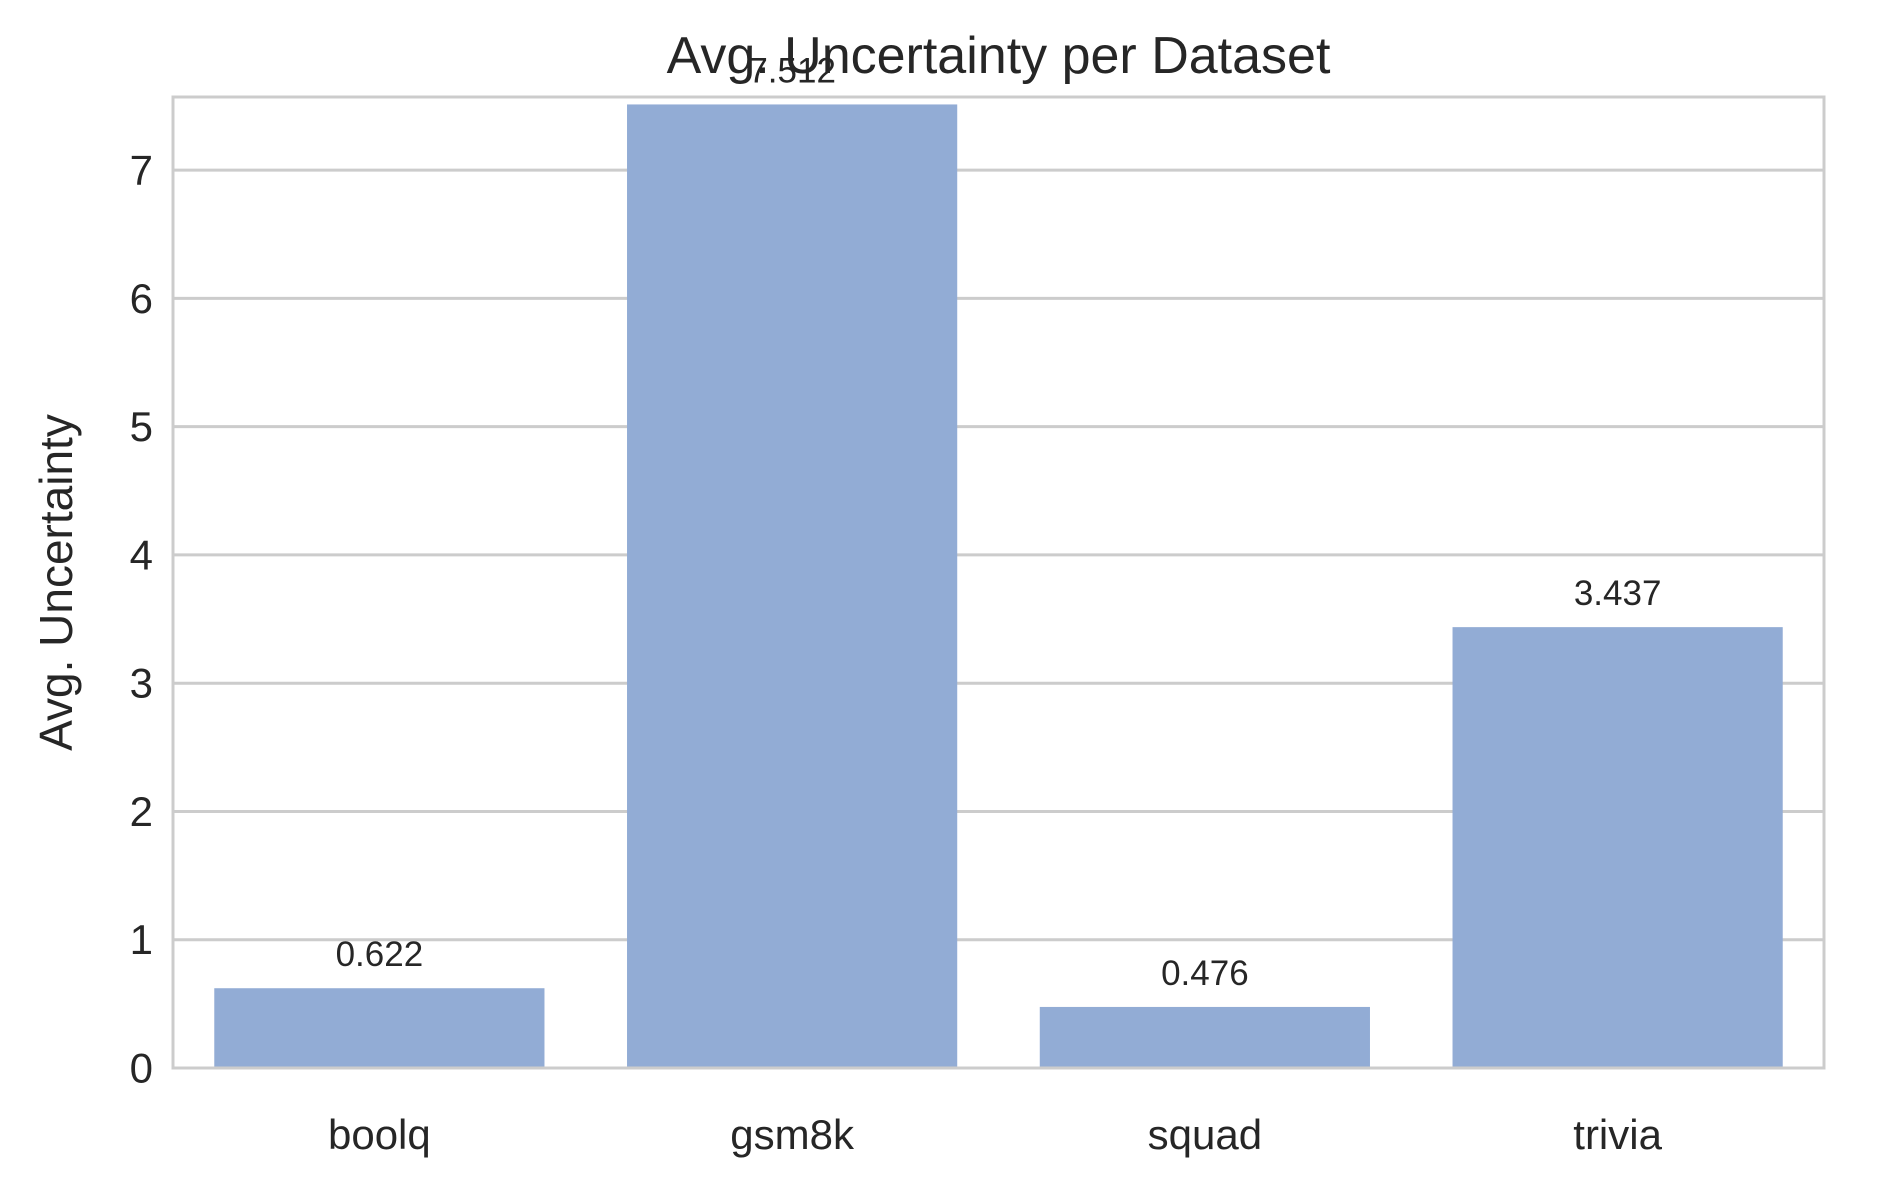 Image resolution: width=1878 pixels, height=1184 pixels. I want to click on bar-gsm8k, so click(792, 586).